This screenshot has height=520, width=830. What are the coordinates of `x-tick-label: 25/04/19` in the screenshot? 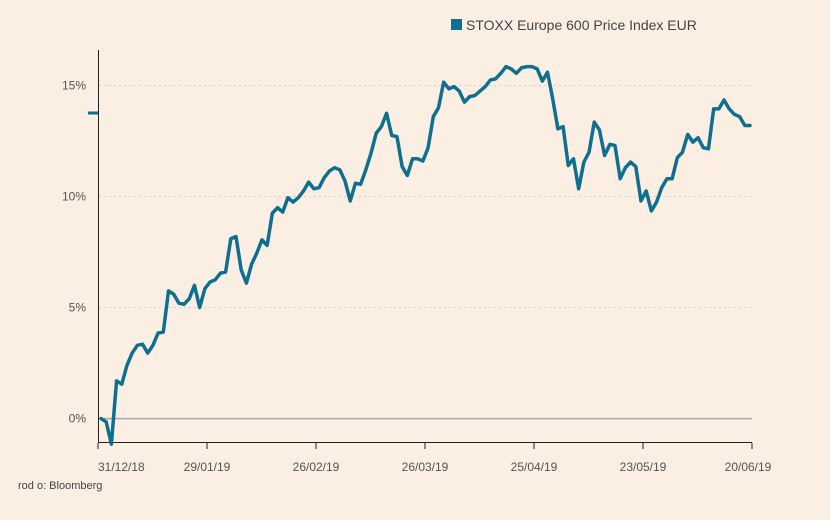 It's located at (534, 467).